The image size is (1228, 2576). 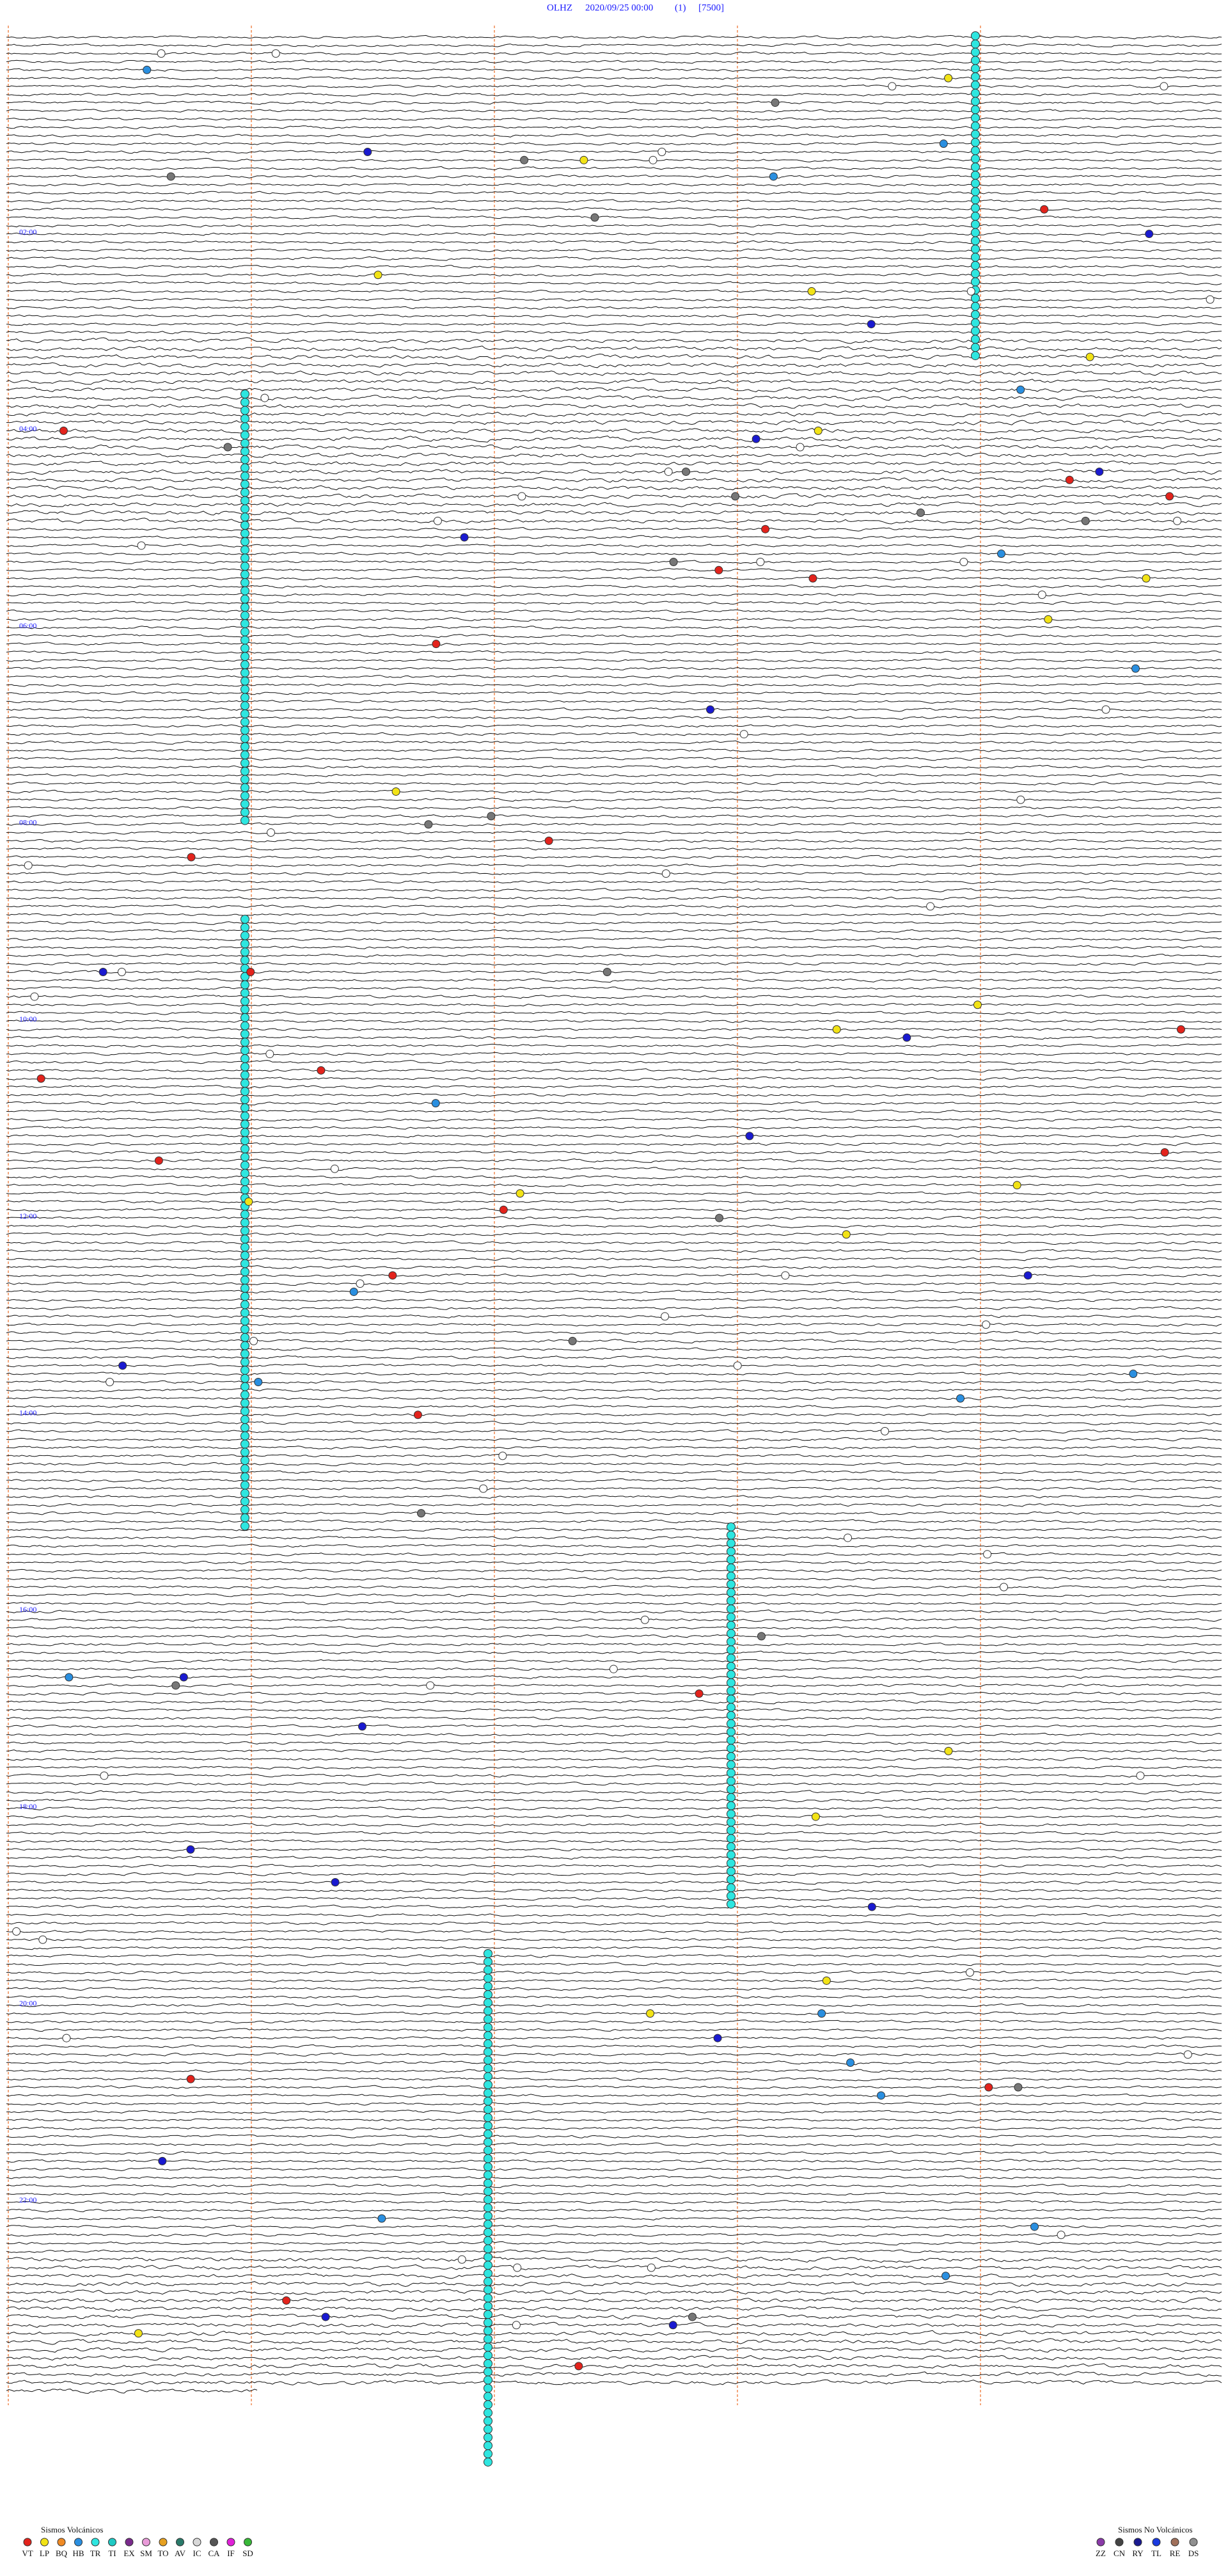 I want to click on legend-code: ZZ, so click(x=1101, y=2553).